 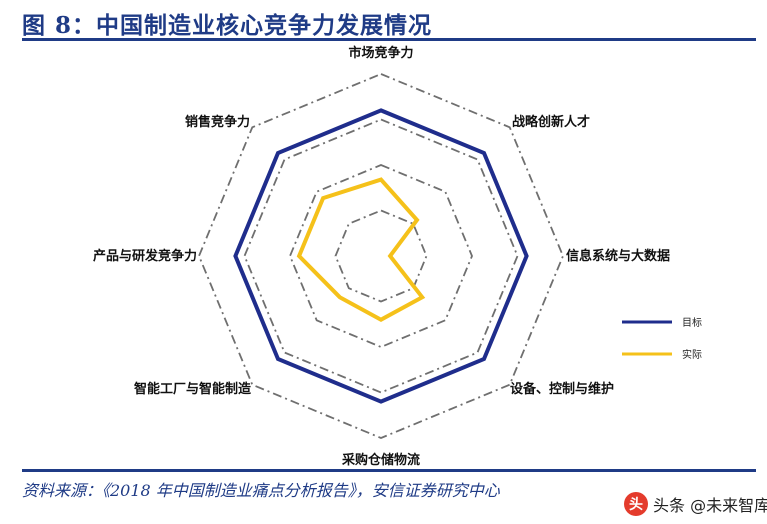 What do you see at coordinates (145, 256) in the screenshot?
I see `axis-label-7: 产品与研发竞争力` at bounding box center [145, 256].